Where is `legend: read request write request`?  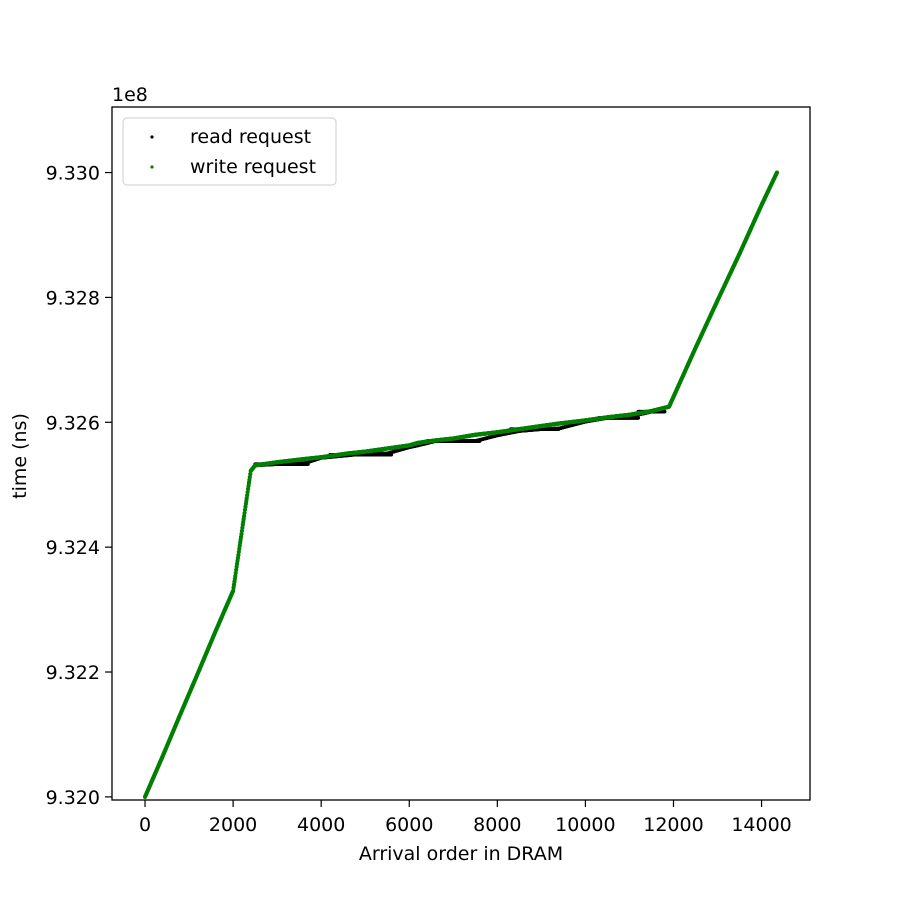 legend: read request write request is located at coordinates (229, 151).